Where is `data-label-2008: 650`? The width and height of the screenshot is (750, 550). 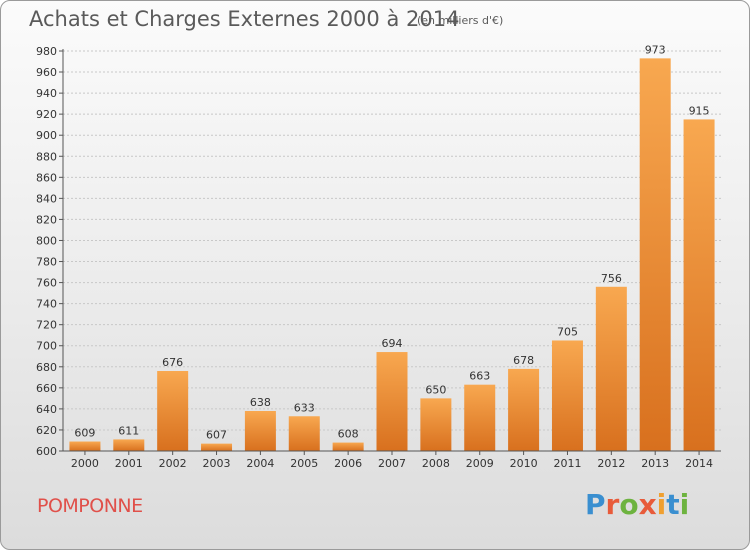
data-label-2008: 650 is located at coordinates (435, 389).